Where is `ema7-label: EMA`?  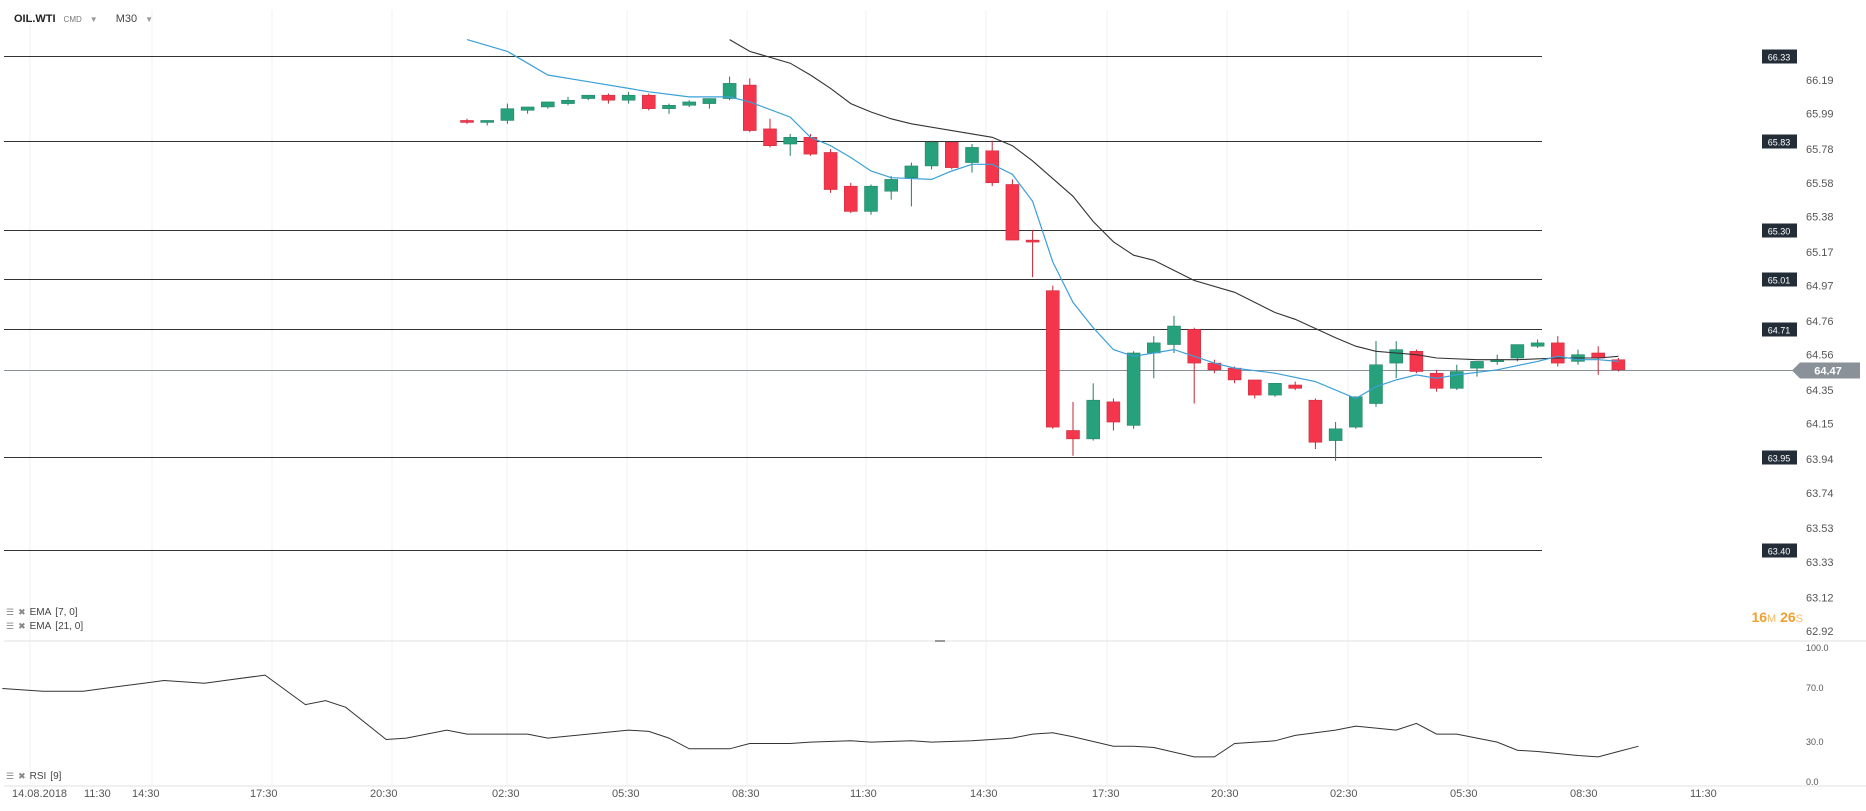 ema7-label: EMA is located at coordinates (40, 612).